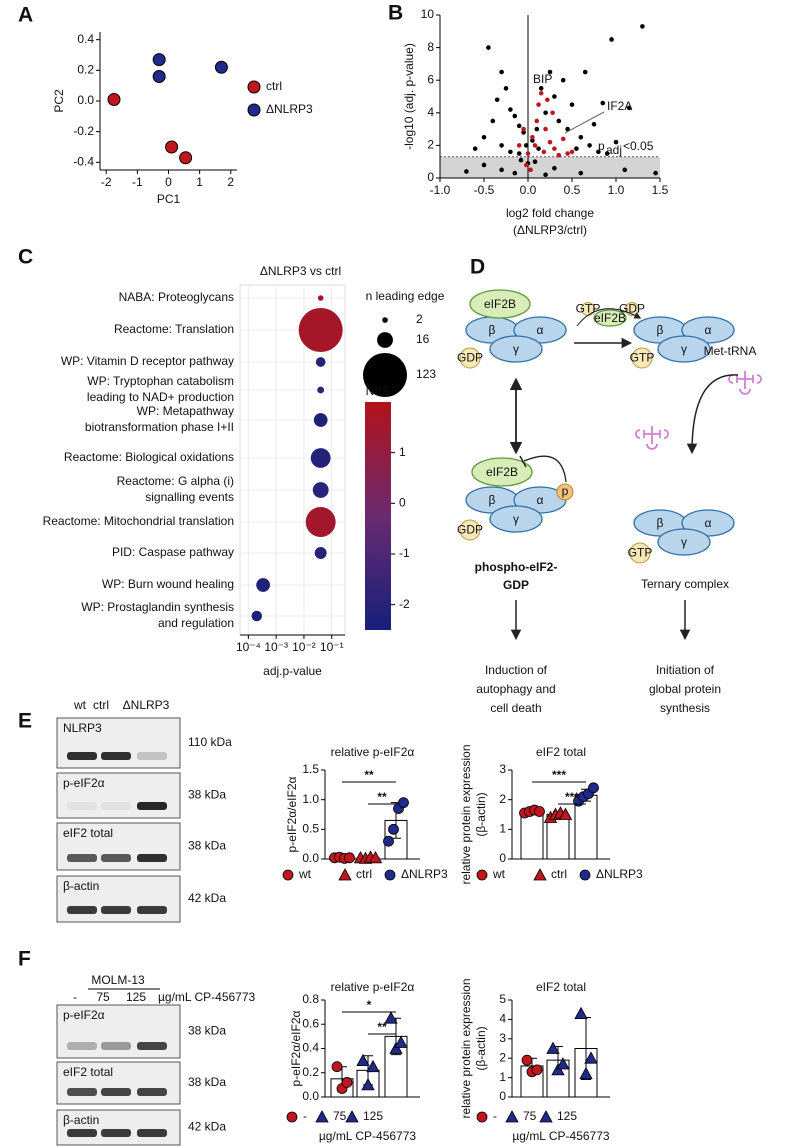 Image resolution: width=797 pixels, height=1148 pixels. What do you see at coordinates (684, 349) in the screenshot?
I see `subunit-label: γ` at bounding box center [684, 349].